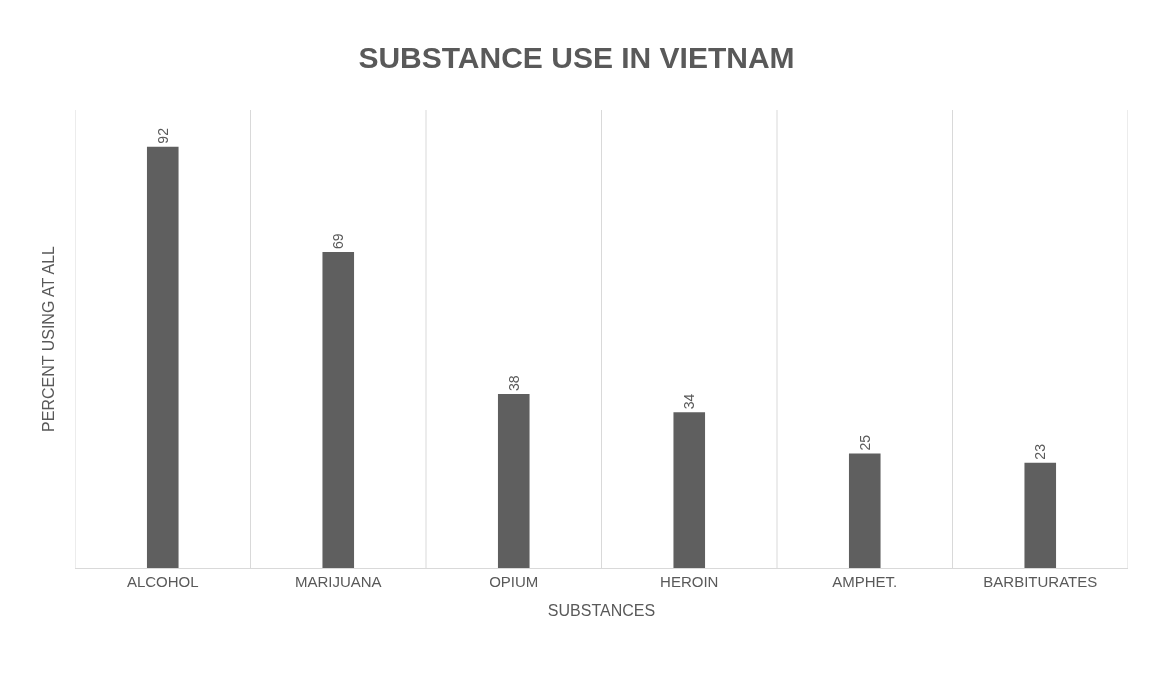 Image resolution: width=1153 pixels, height=673 pixels. Describe the element at coordinates (338, 241) in the screenshot. I see `data-label: 69` at that location.